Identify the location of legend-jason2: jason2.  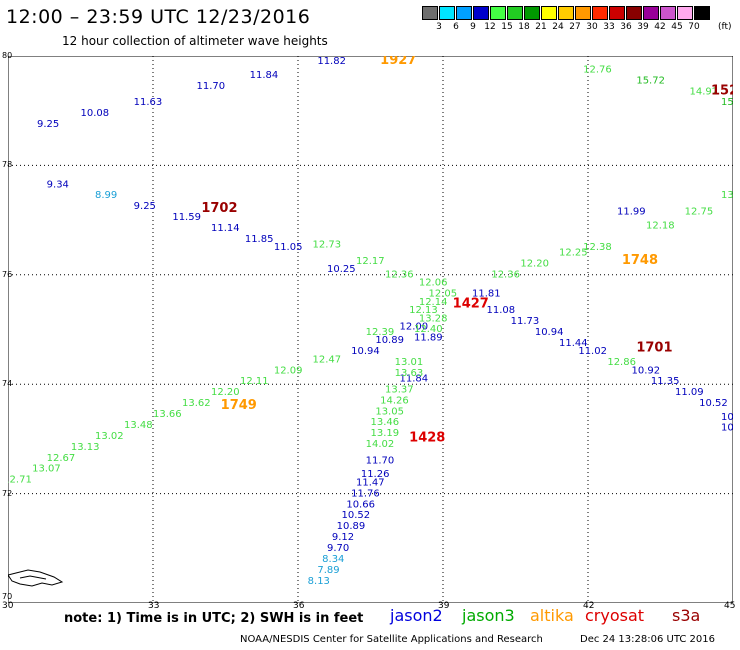
(416, 615).